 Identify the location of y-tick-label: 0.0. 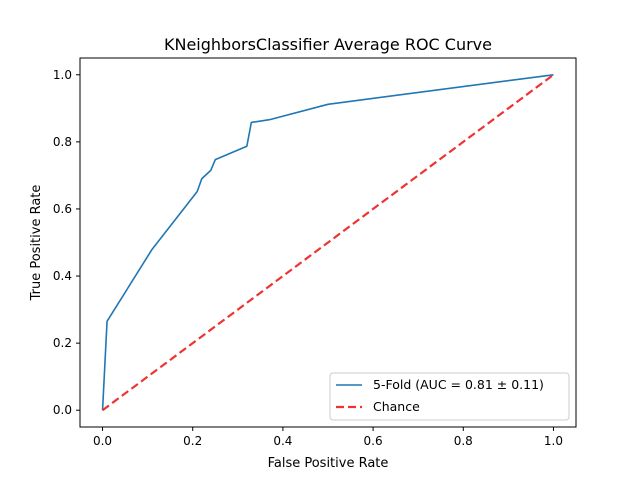
(62, 410).